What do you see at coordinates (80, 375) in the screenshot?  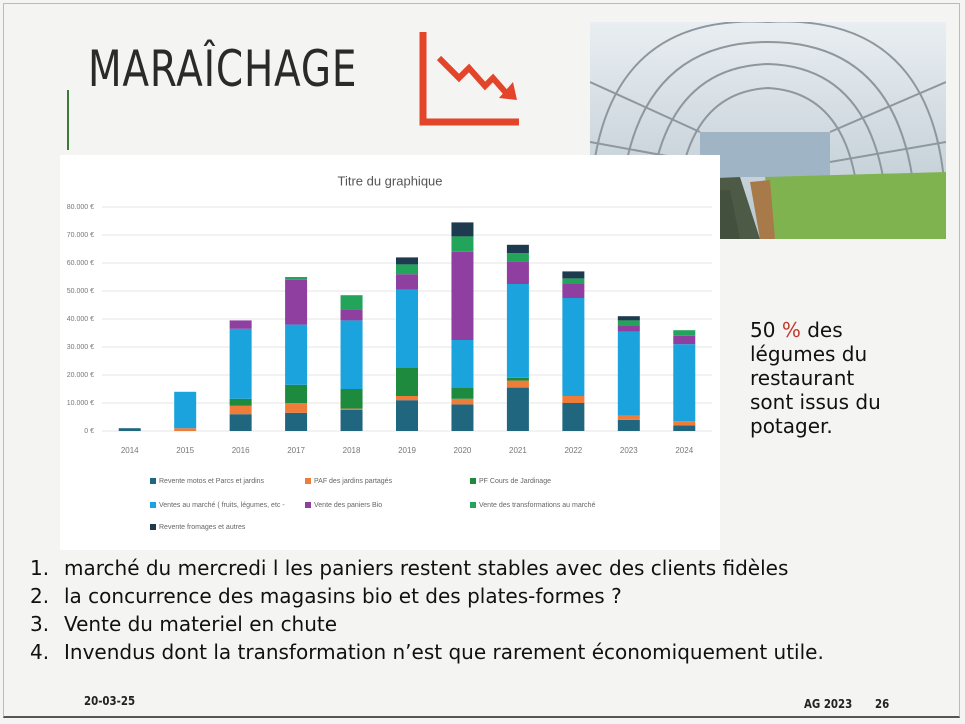 I see `y-tick-label: 20.000 €` at bounding box center [80, 375].